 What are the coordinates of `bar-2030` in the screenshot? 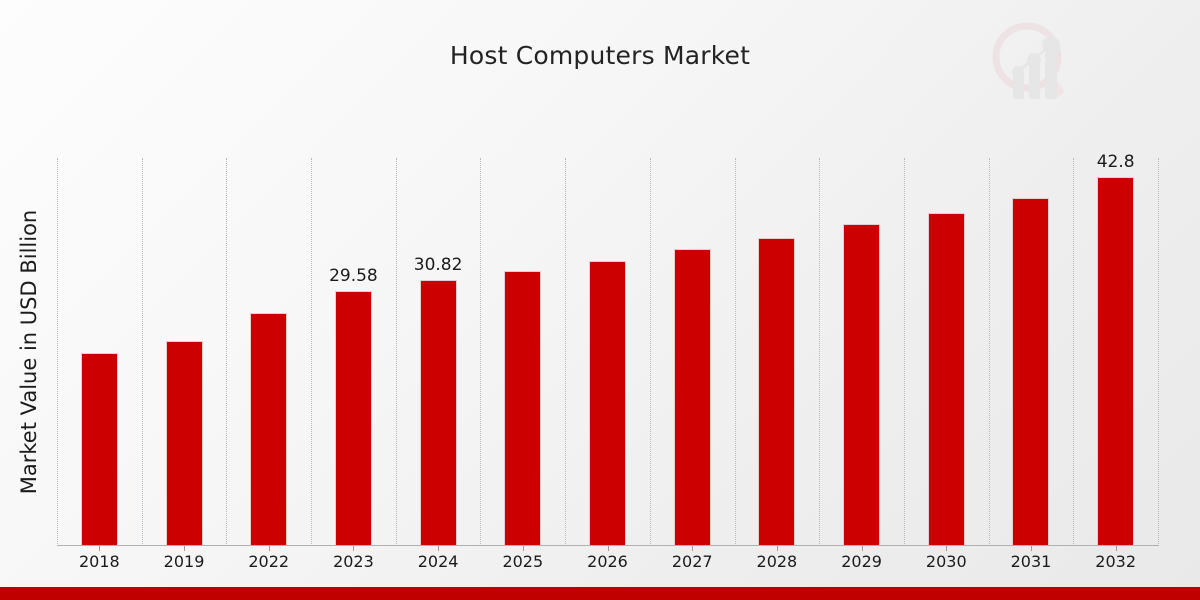 It's located at (946, 379).